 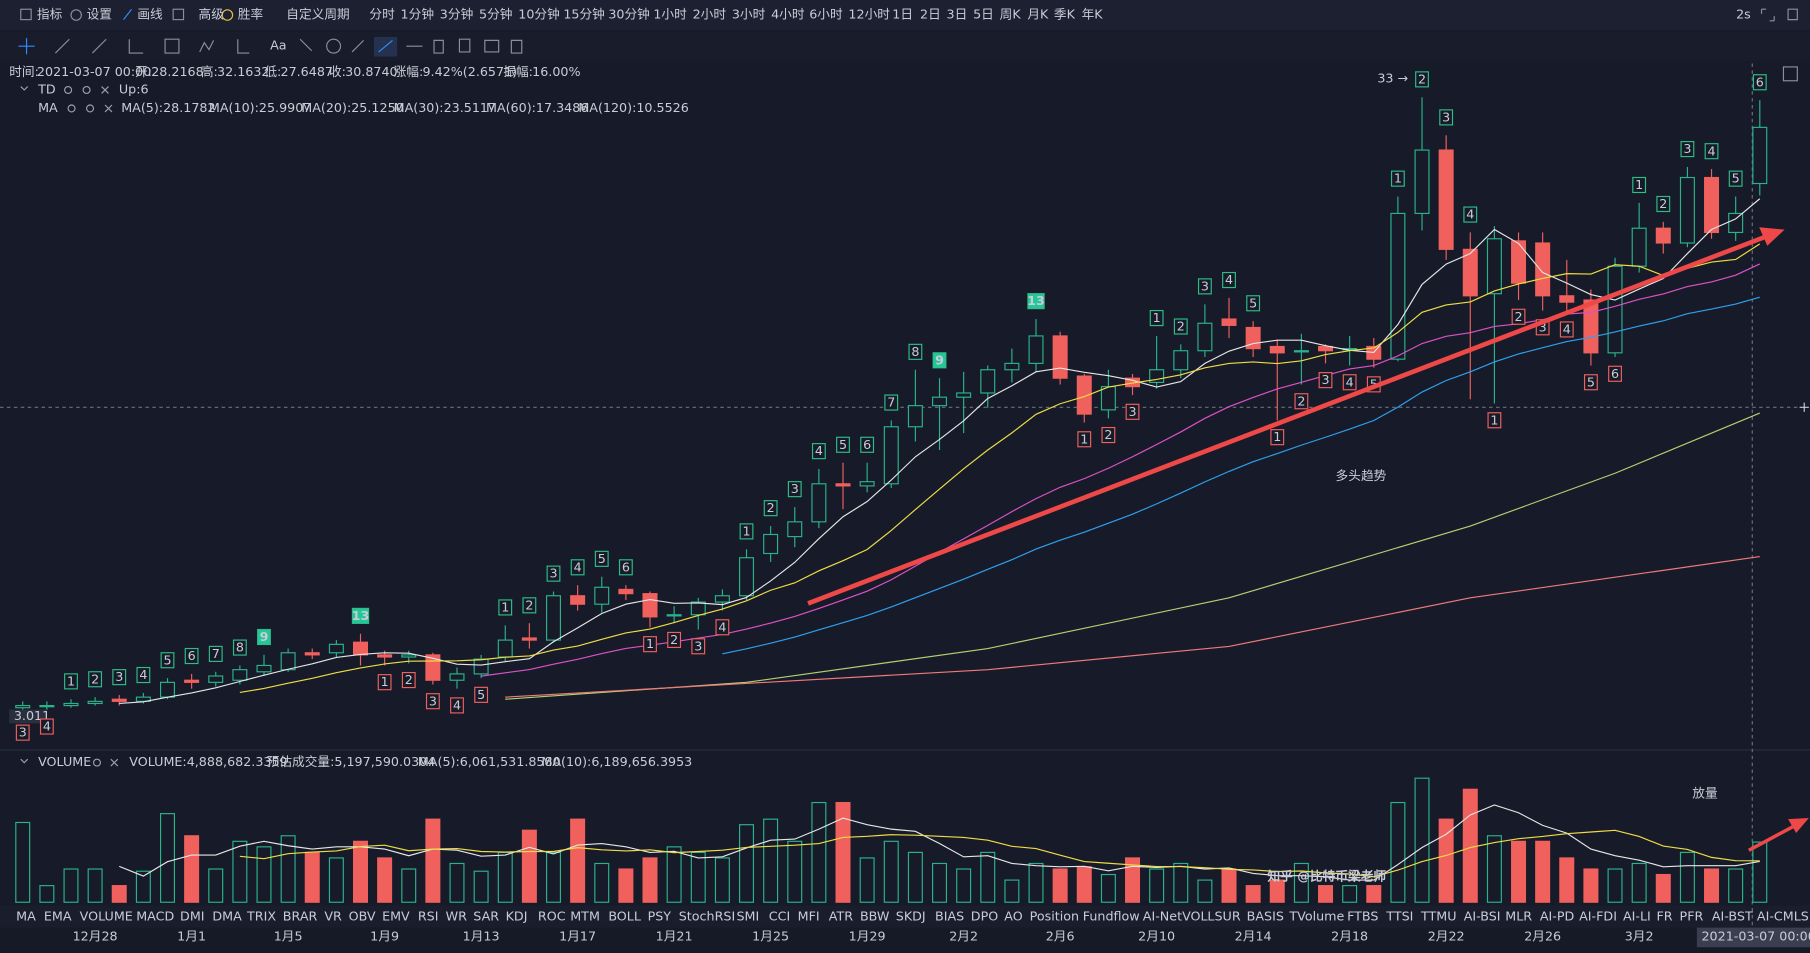 What do you see at coordinates (333, 916) in the screenshot?
I see `indicator-tab: VR` at bounding box center [333, 916].